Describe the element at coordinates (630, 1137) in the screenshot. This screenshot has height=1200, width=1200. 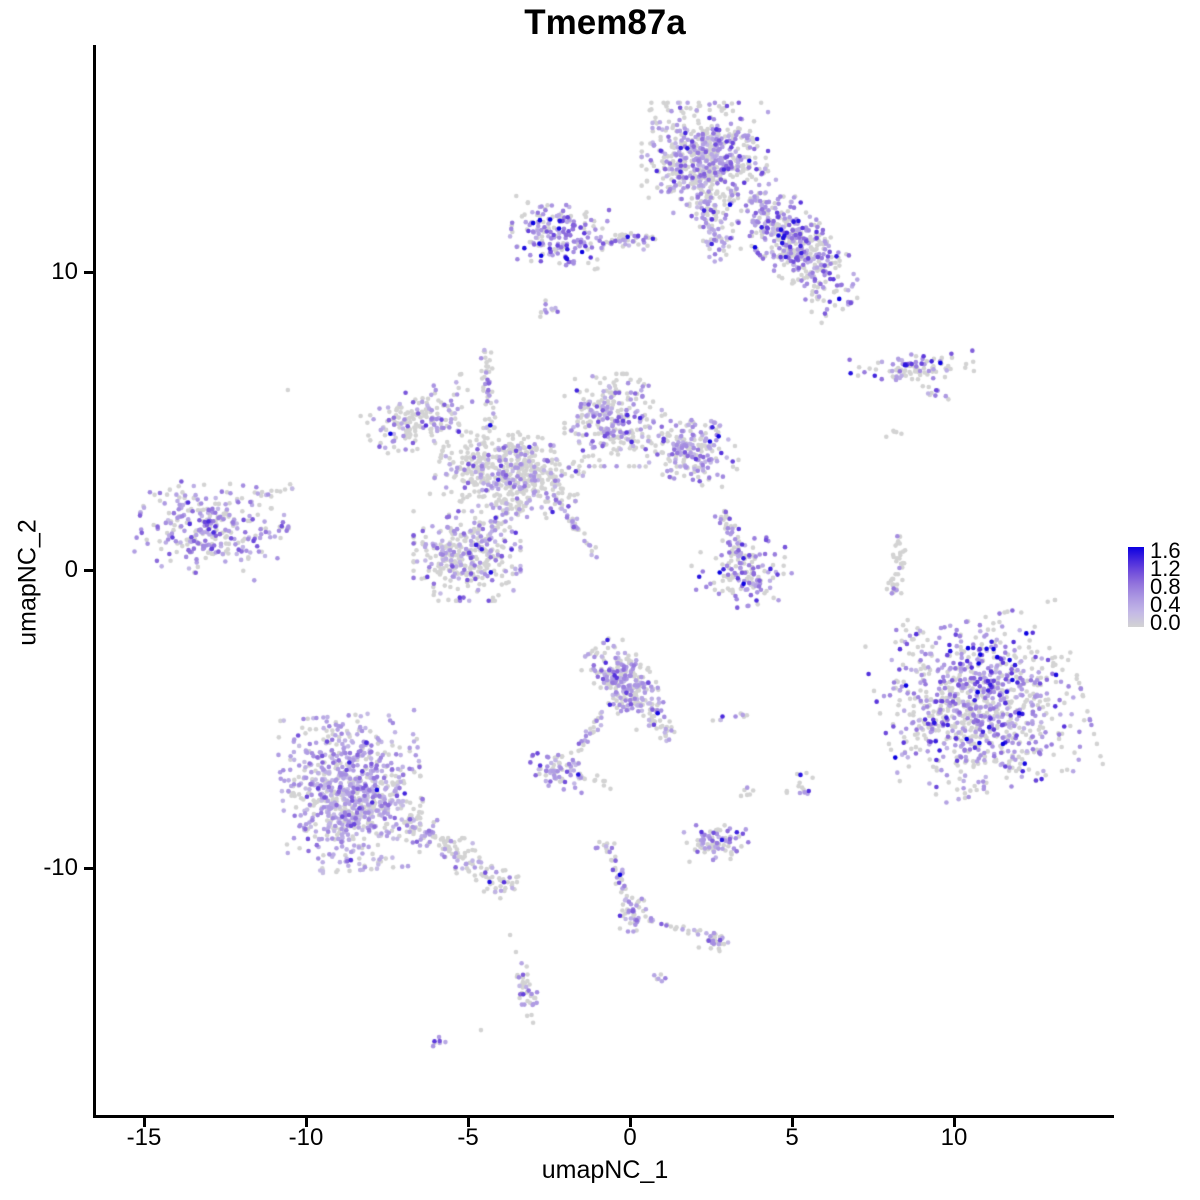
I see `x-tick-label: 0` at that location.